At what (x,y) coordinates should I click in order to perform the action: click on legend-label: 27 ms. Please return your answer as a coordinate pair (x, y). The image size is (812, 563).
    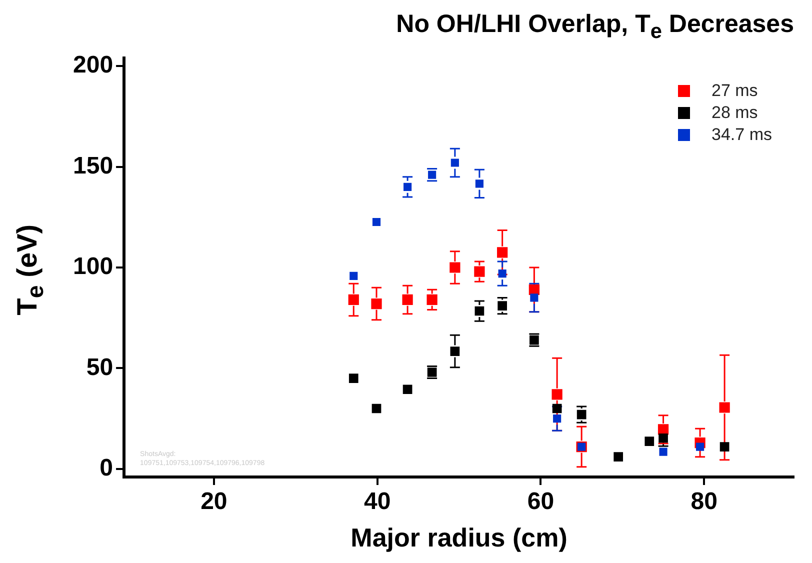
    Looking at the image, I should click on (735, 91).